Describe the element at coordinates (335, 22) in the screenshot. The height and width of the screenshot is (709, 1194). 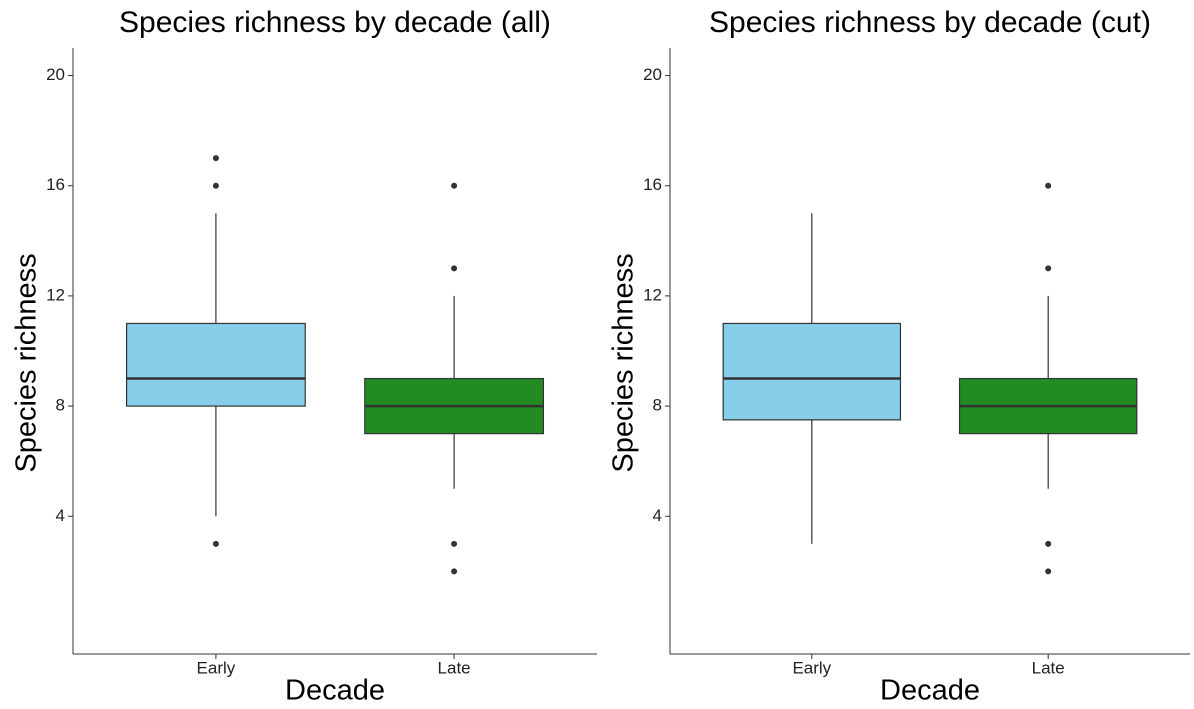
I see `chart-title: Species richness by decade (all)` at that location.